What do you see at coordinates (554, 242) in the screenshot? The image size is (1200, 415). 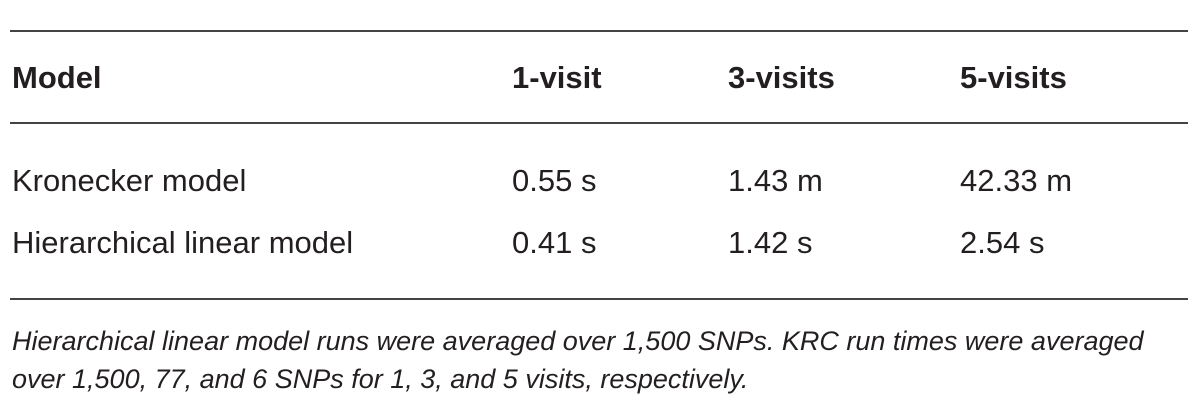 I see `cell: 0.41 s` at bounding box center [554, 242].